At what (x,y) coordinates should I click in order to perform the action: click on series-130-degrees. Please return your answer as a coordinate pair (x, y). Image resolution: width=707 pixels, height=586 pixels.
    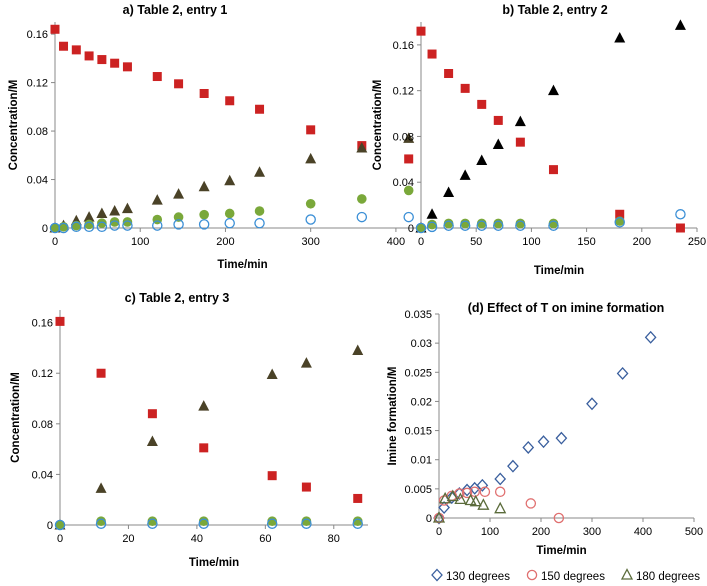
    Looking at the image, I should click on (545, 427).